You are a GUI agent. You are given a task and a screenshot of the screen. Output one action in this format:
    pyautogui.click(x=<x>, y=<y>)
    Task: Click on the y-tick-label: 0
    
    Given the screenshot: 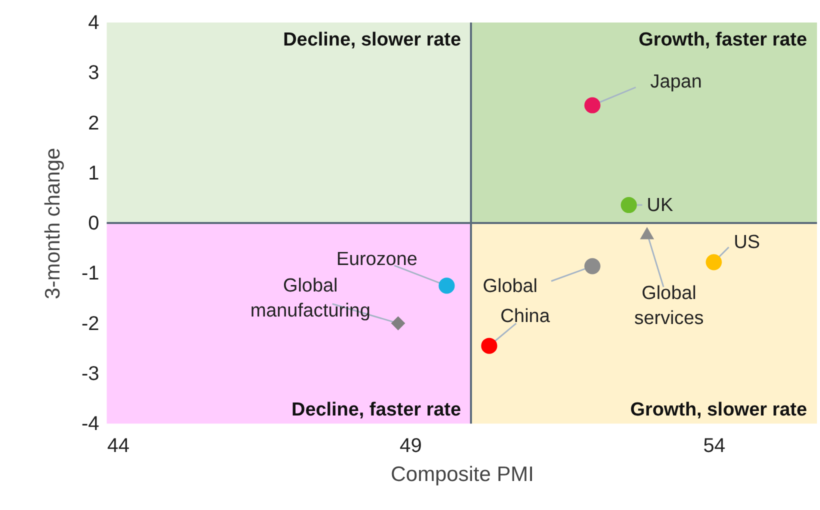 What is the action you would take?
    pyautogui.click(x=94, y=223)
    